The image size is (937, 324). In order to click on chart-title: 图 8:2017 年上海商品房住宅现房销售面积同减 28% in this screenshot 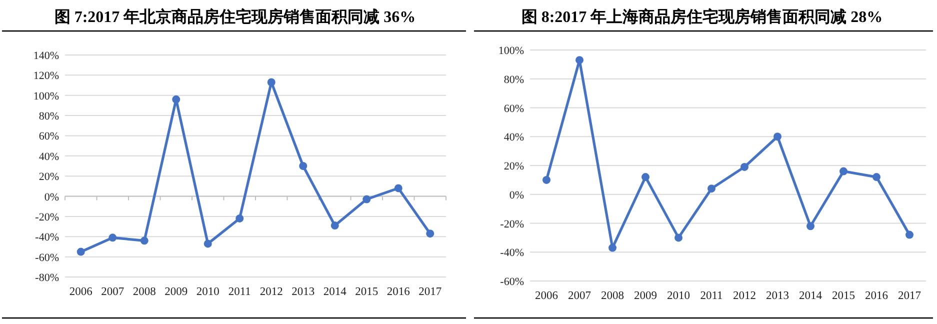, I will do `click(702, 16)`.